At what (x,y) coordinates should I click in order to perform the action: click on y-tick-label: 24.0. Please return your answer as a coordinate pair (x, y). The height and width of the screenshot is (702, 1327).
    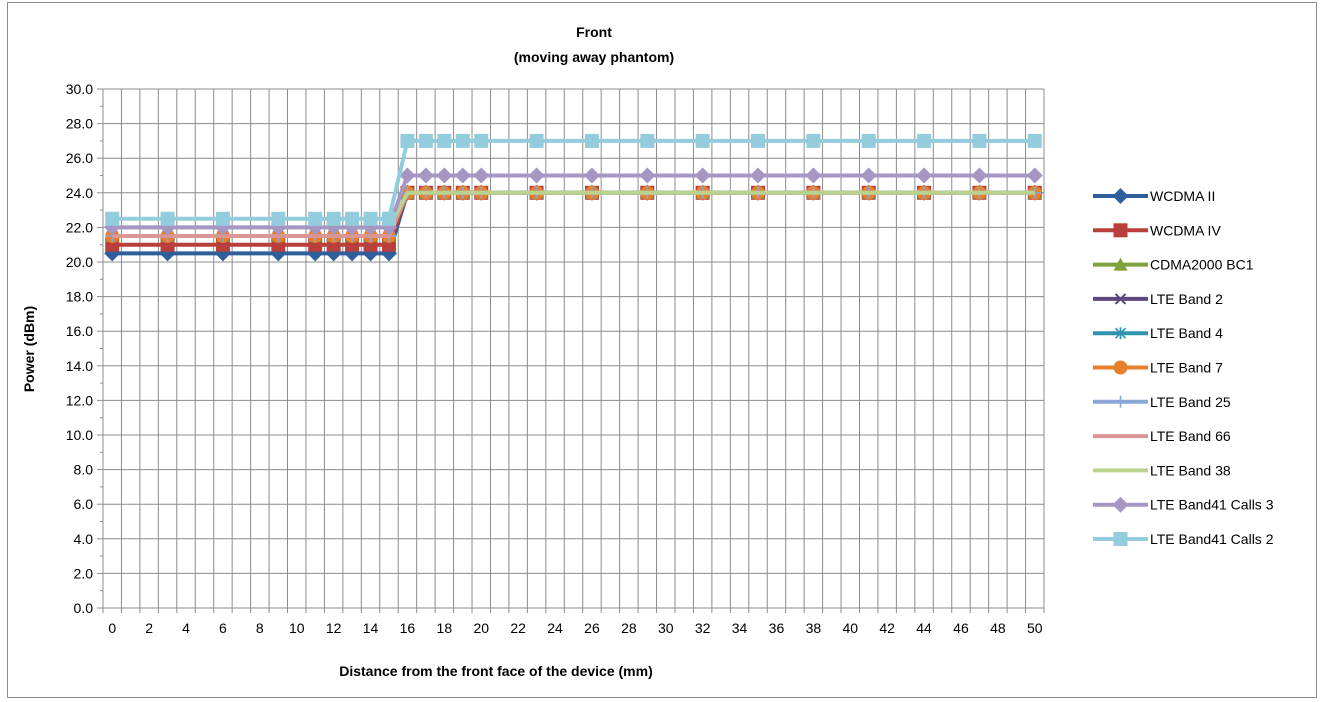
    Looking at the image, I should click on (79, 193).